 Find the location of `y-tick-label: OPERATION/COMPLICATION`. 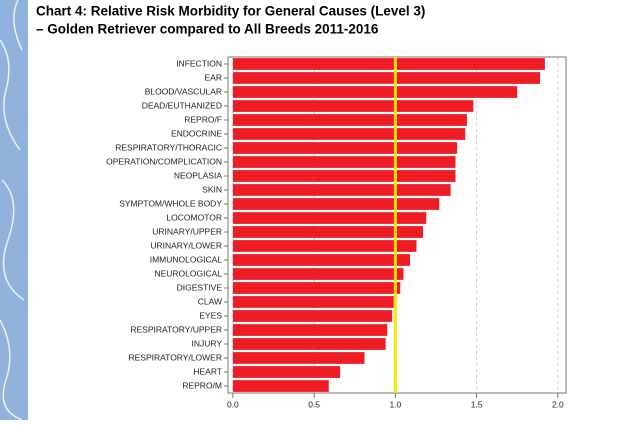

y-tick-label: OPERATION/COMPLICATION is located at coordinates (164, 161).